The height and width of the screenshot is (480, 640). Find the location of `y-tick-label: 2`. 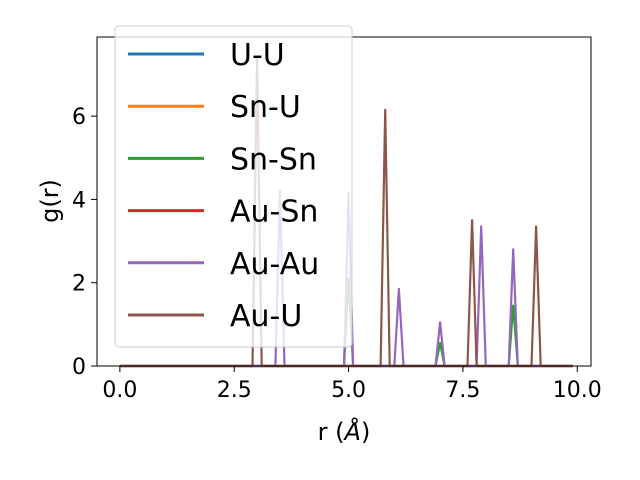

y-tick-label: 2 is located at coordinates (79, 284).